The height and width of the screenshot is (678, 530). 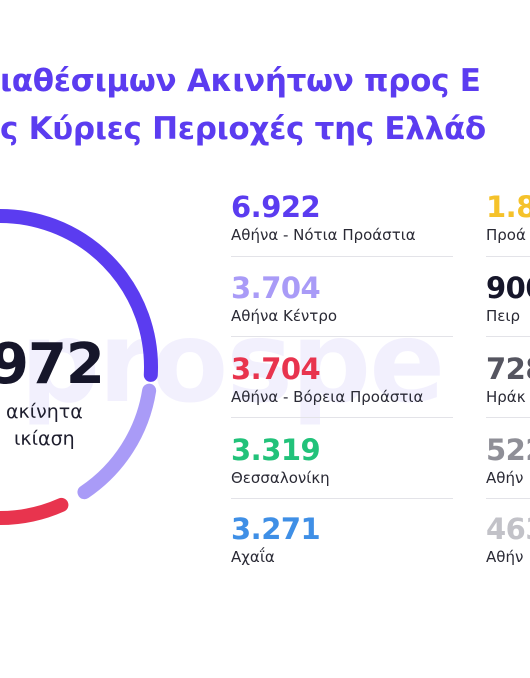 I want to click on stat-label: Αχαΐα, so click(x=253, y=557).